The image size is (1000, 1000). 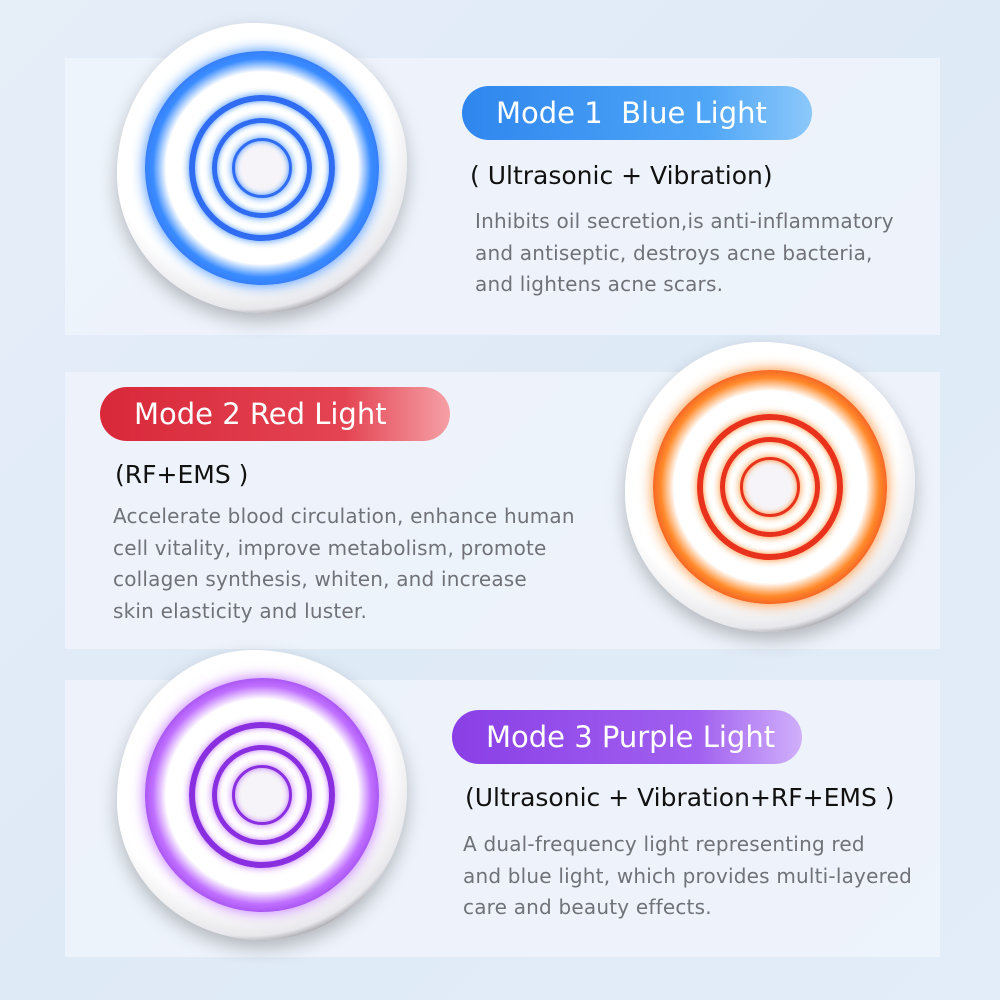 What do you see at coordinates (240, 610) in the screenshot?
I see `description-line: skin elasticity and luster.` at bounding box center [240, 610].